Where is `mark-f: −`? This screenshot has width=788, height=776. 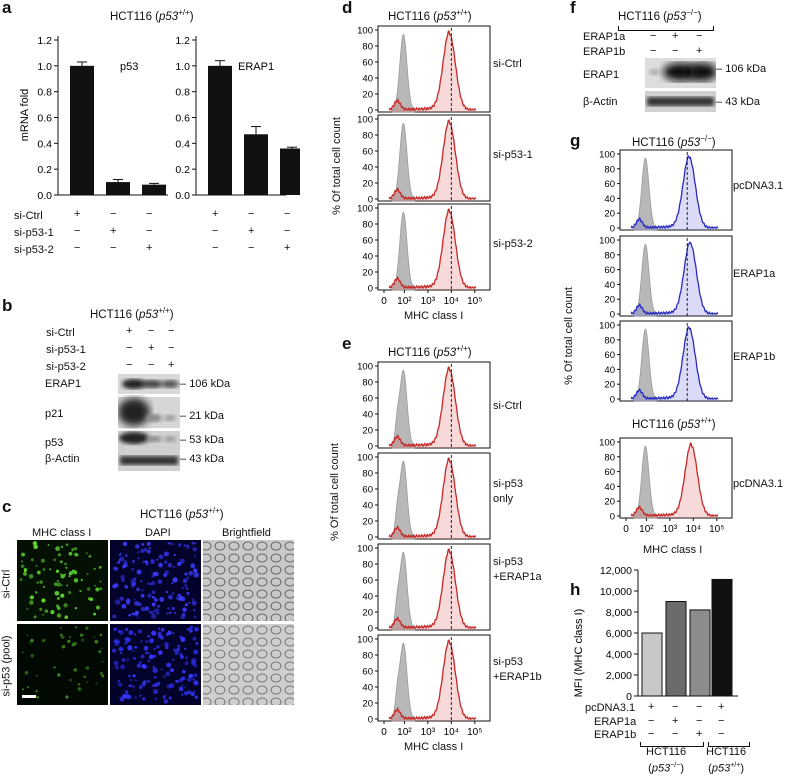 mark-f: − is located at coordinates (675, 51).